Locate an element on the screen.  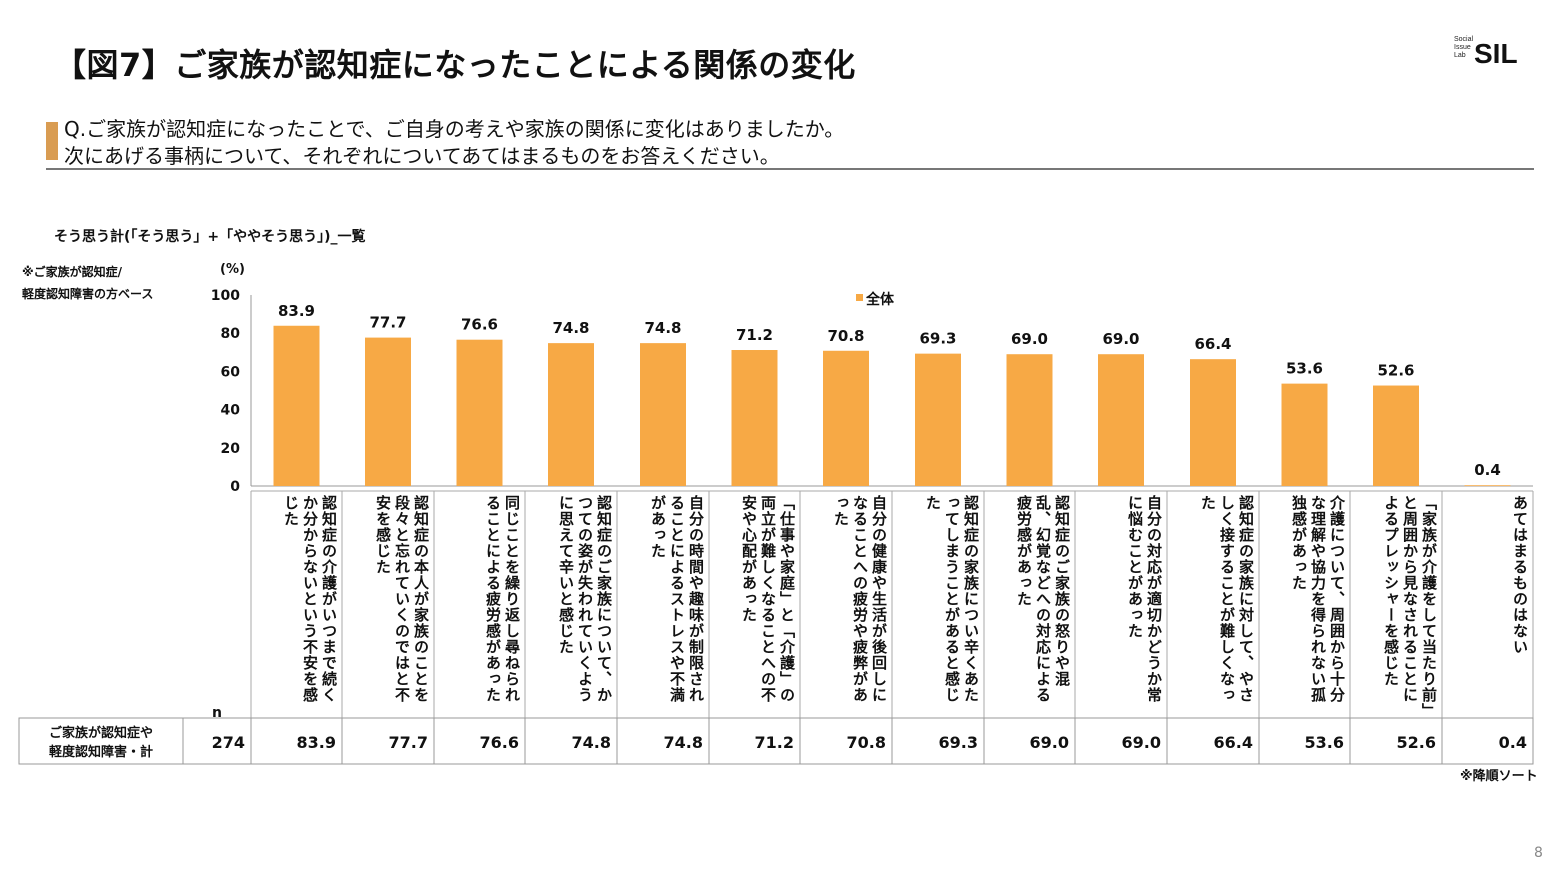
category-label: 認知症のご家族の怒りや混乱、幻覚などへの対応による疲労感があった is located at coordinates (1043, 599).